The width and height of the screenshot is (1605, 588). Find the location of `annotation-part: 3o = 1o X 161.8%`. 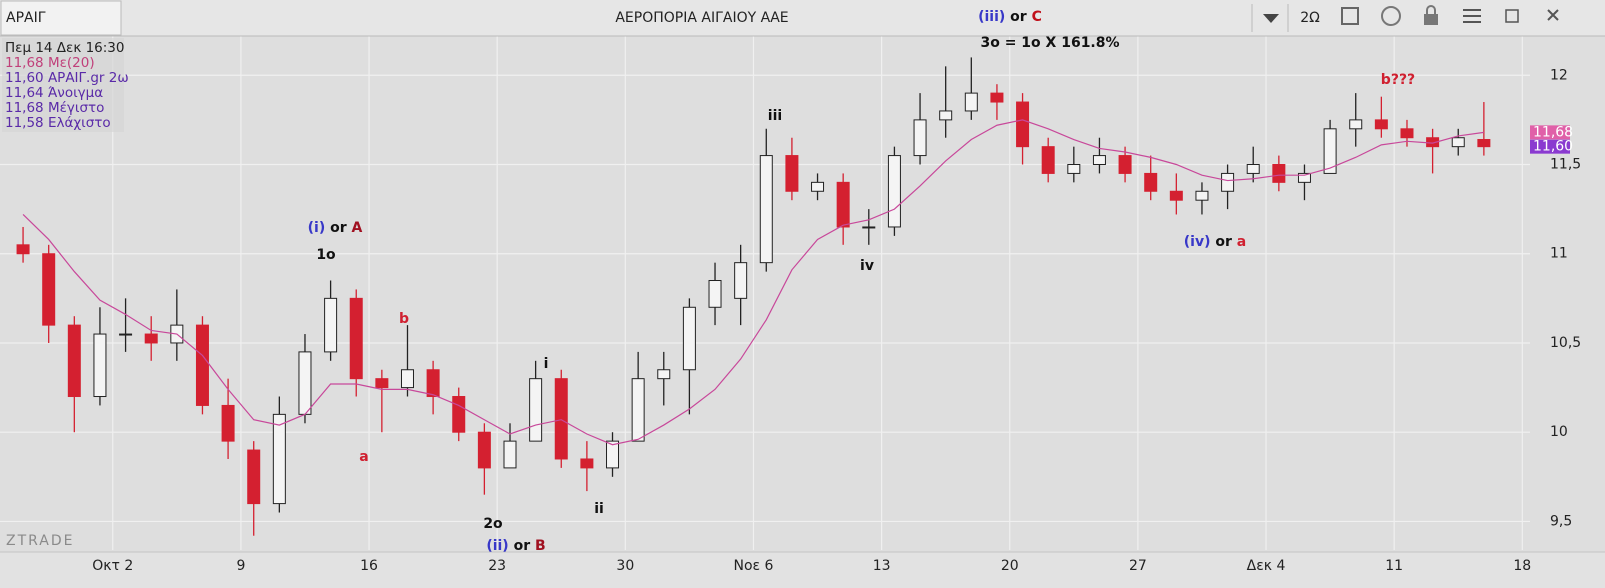

annotation-part: 3o = 1o X 161.8% is located at coordinates (1049, 43).